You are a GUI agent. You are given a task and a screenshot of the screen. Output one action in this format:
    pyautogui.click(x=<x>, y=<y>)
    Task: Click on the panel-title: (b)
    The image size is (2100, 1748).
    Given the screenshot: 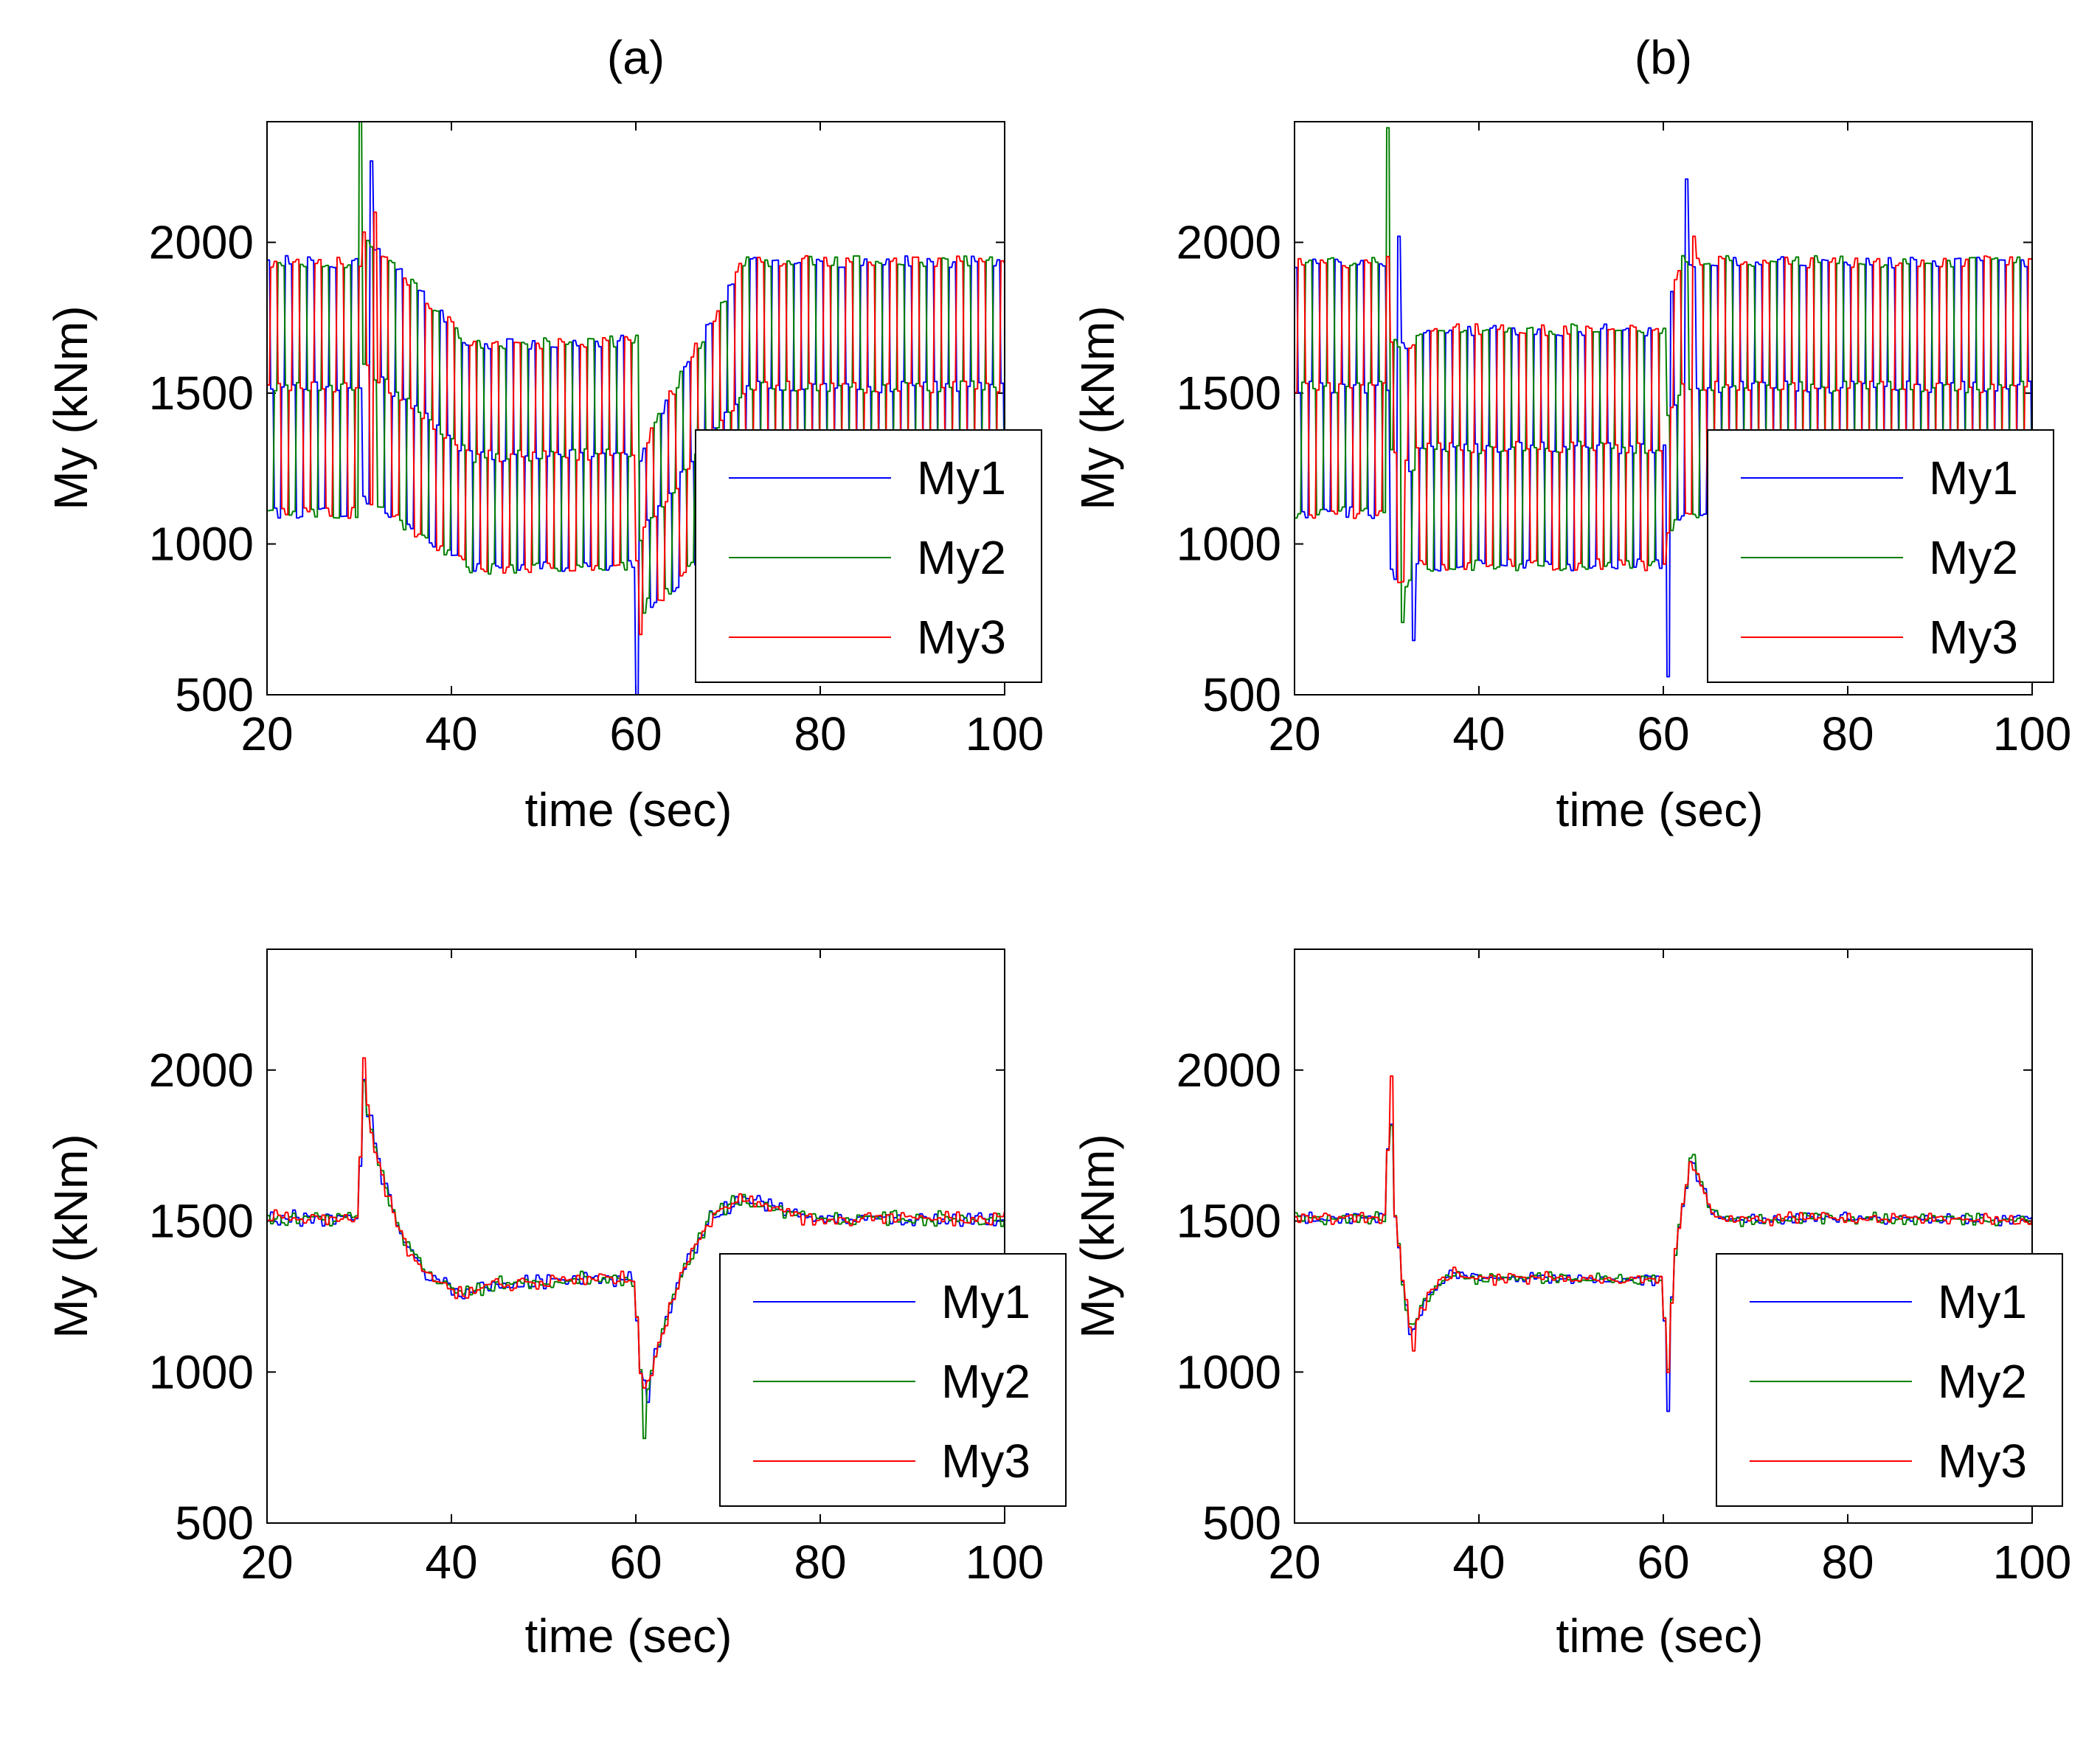 What is the action you would take?
    pyautogui.click(x=1663, y=57)
    